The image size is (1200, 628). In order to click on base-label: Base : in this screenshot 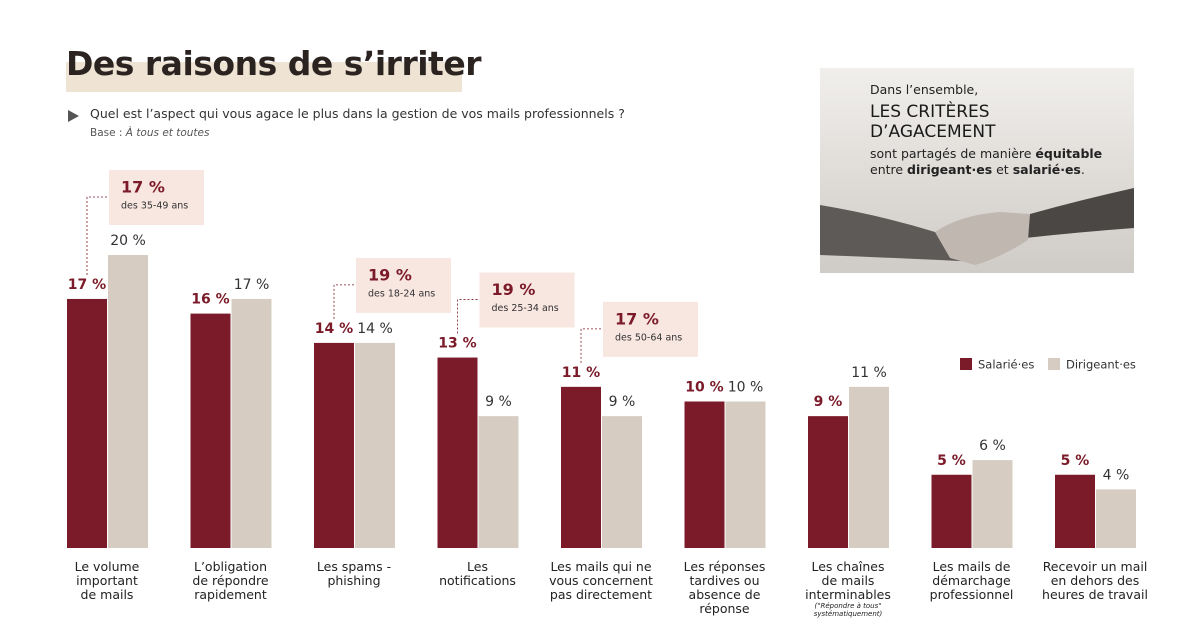, I will do `click(106, 133)`.